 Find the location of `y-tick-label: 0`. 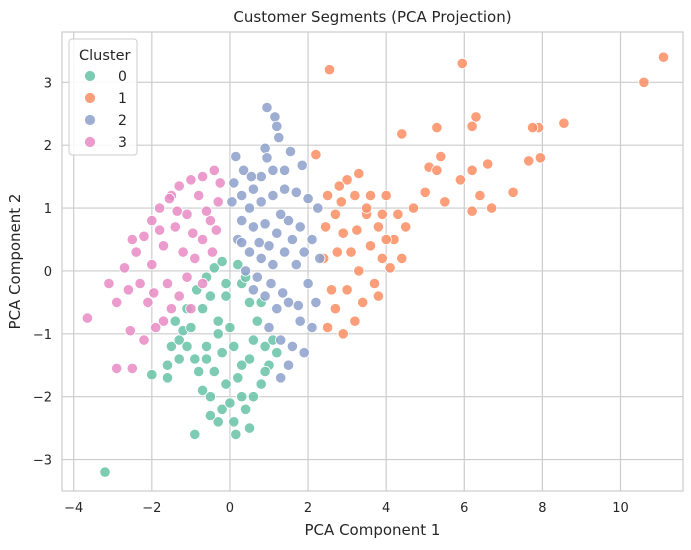

y-tick-label: 0 is located at coordinates (48, 272).